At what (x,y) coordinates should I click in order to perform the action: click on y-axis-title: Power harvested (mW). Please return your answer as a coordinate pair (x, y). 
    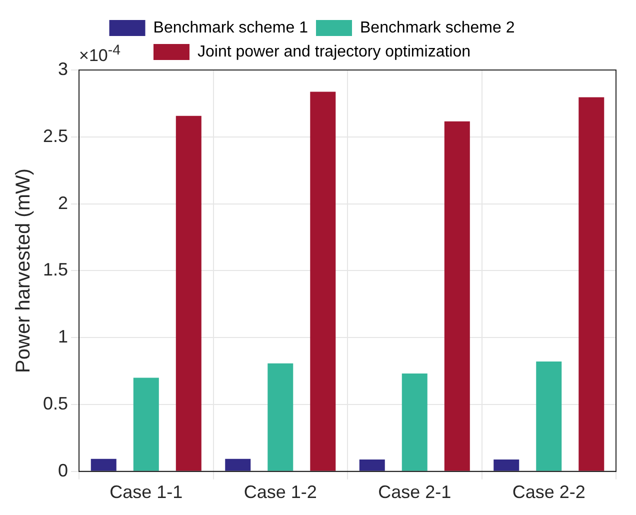
    Looking at the image, I should click on (23, 270).